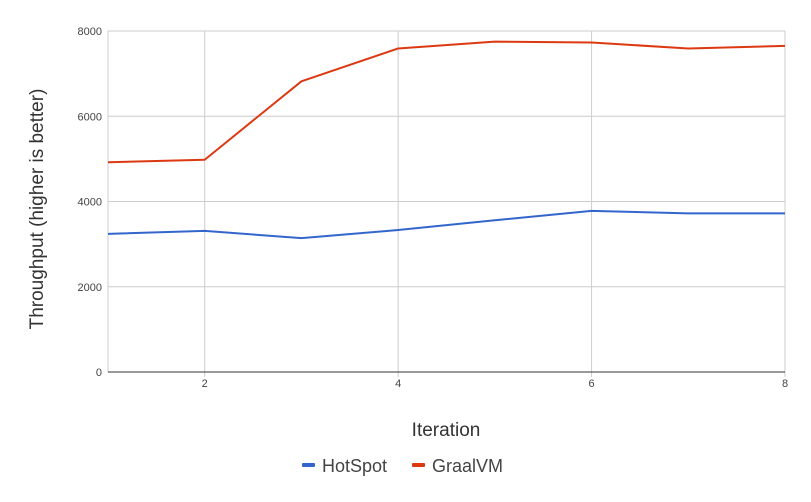  Describe the element at coordinates (37, 209) in the screenshot. I see `y-axis-title: Throughput (higher is better)` at that location.